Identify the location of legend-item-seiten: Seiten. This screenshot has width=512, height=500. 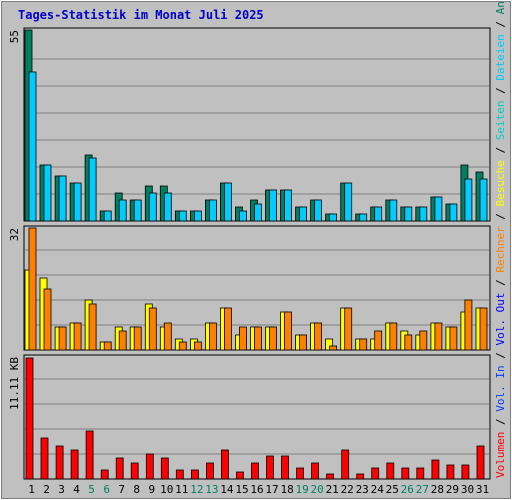
(500, 120).